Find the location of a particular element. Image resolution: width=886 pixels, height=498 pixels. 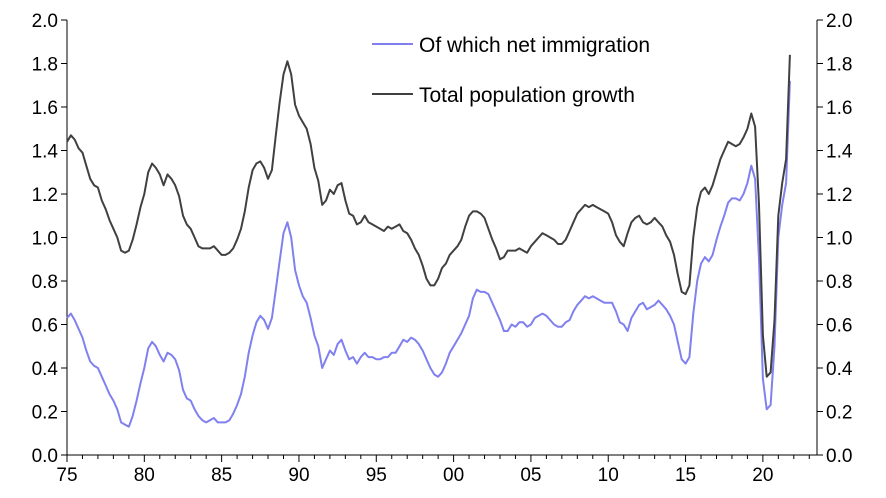

x-tick-label: 80 is located at coordinates (144, 475).